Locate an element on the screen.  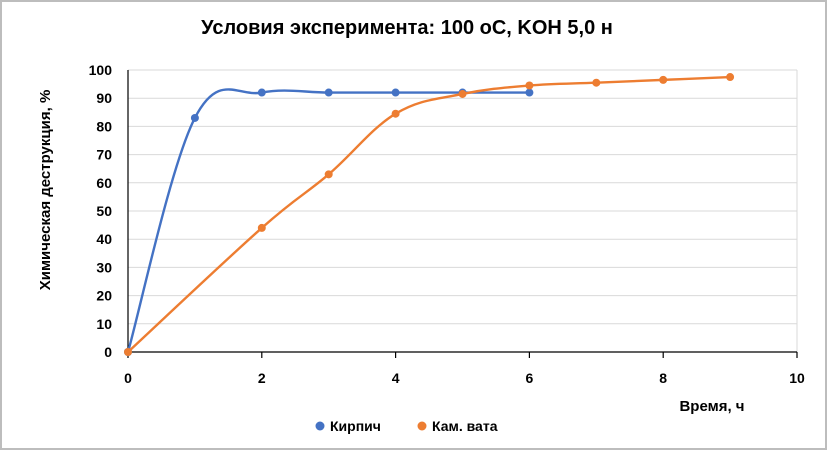
x-tick-label: 4 is located at coordinates (396, 378).